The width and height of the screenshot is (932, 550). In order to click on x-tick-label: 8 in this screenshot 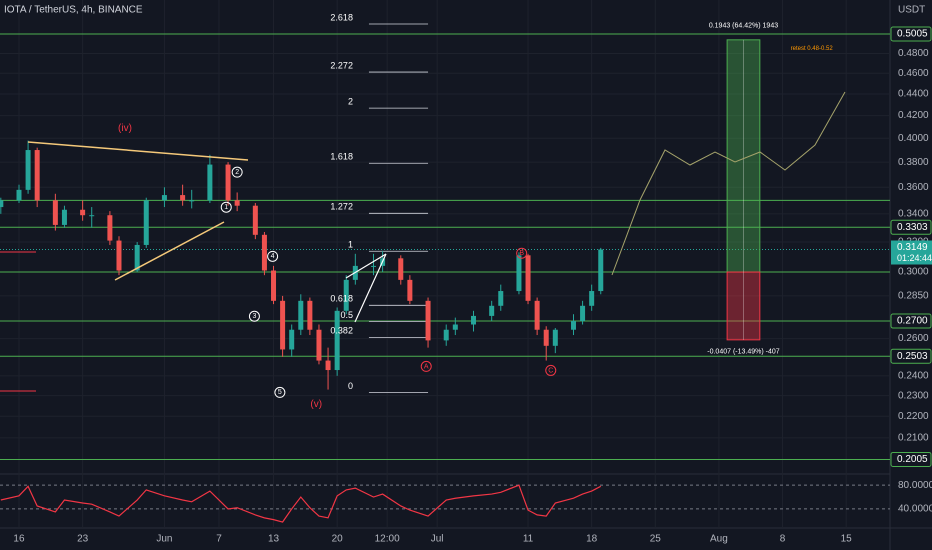, I will do `click(783, 539)`.